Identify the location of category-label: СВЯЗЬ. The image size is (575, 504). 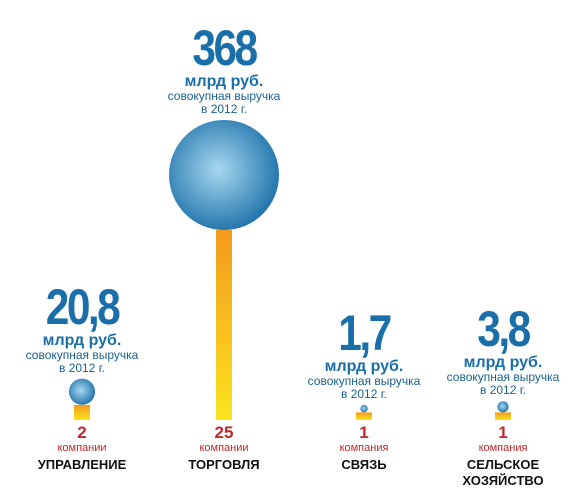
(364, 464).